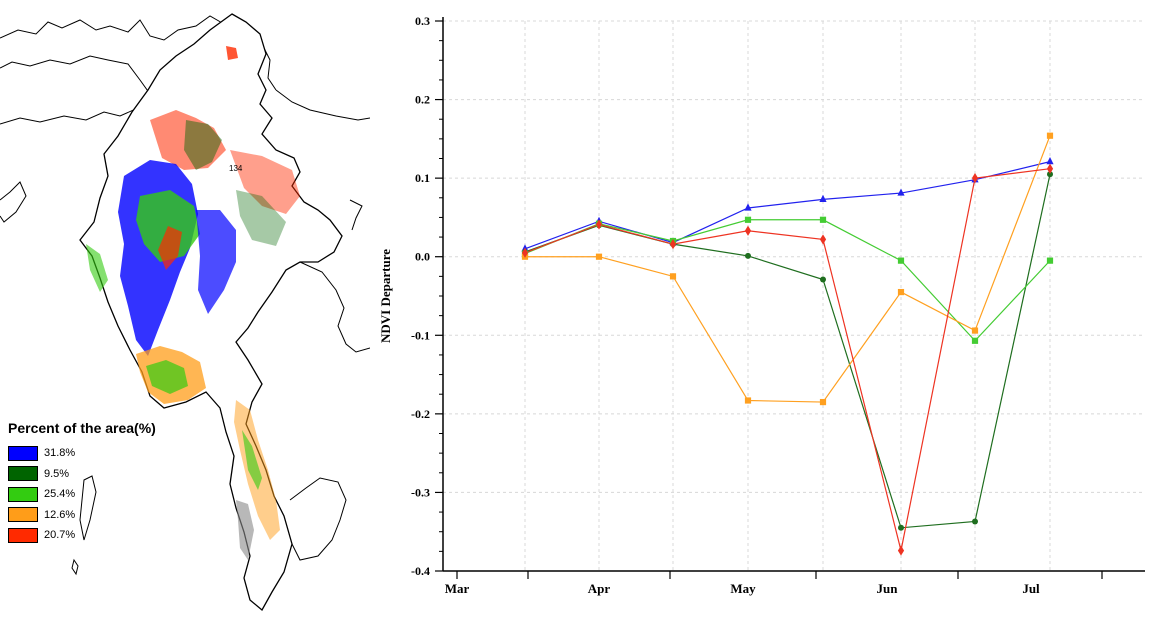 This screenshot has height=618, width=1163. Describe the element at coordinates (322, 105) in the screenshot. I see `neighbor-border-east` at that location.